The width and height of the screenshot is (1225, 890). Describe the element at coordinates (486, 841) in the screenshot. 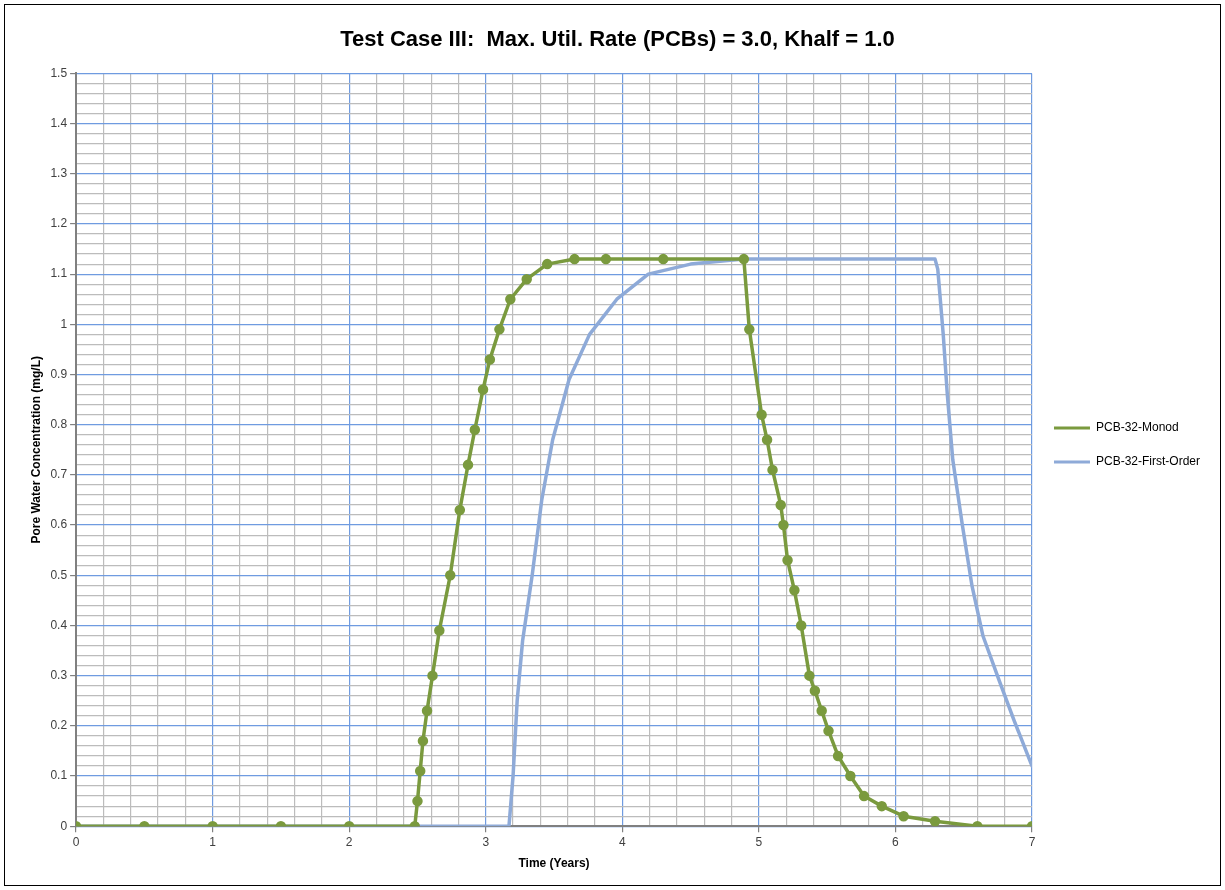

I see `x-tick-label: 3` at that location.